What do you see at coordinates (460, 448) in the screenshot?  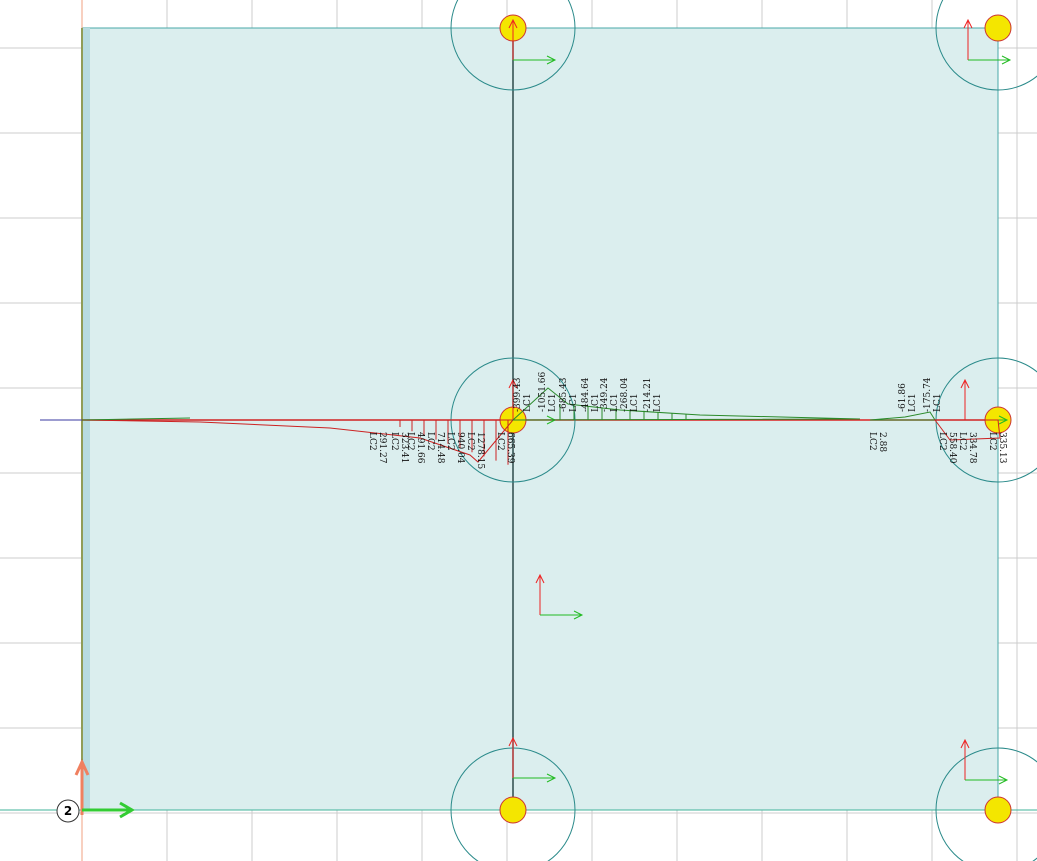 I see `moment-value: 940.04` at bounding box center [460, 448].